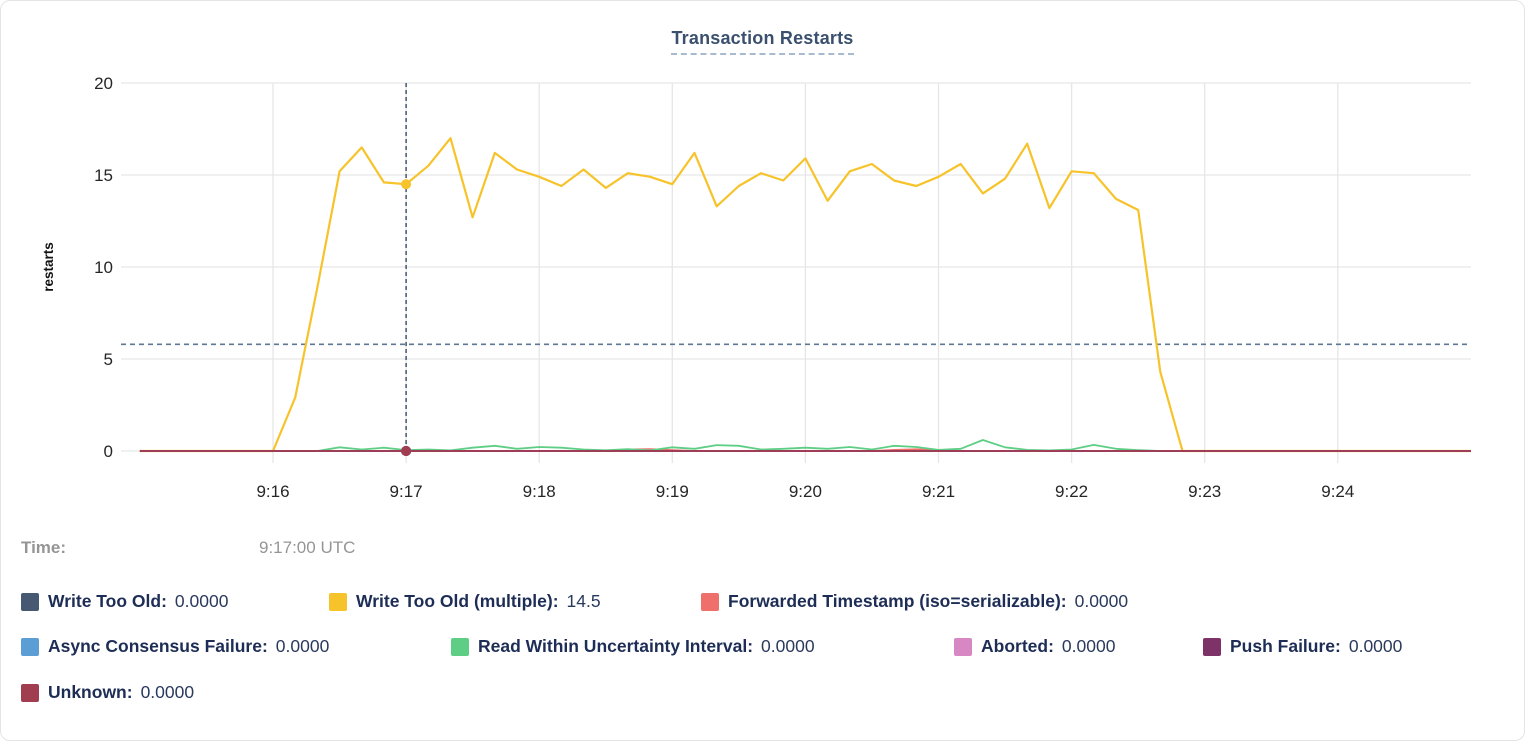  What do you see at coordinates (1204, 491) in the screenshot?
I see `x-tick-label: 9:23` at bounding box center [1204, 491].